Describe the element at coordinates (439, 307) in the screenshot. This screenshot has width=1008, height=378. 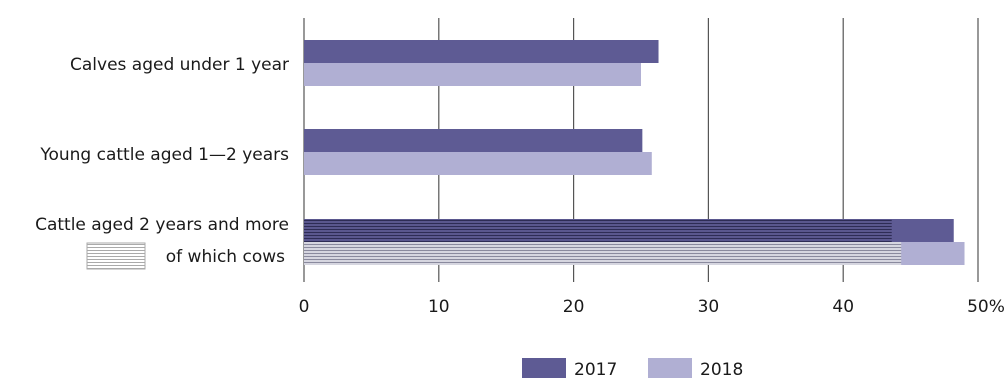
I see `x-tick-label-10: 10` at that location.